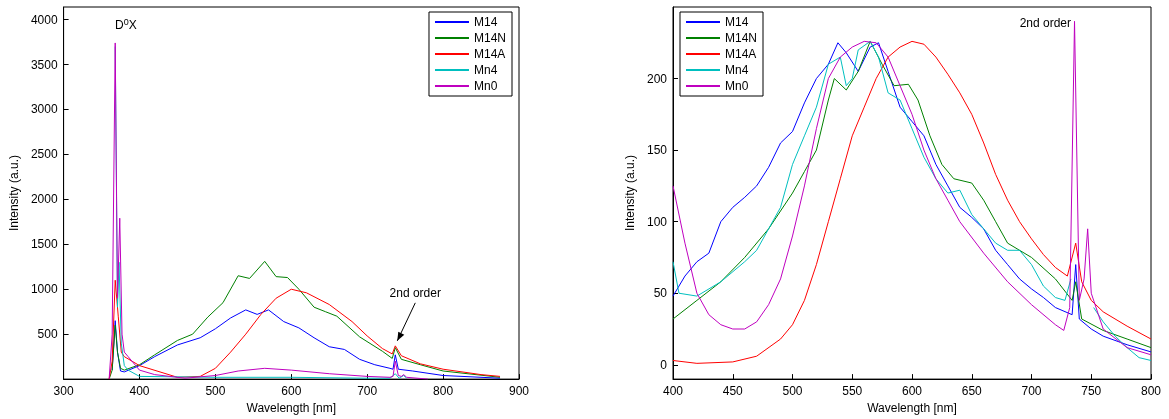  What do you see at coordinates (657, 78) in the screenshot?
I see `y-tick-label: 200` at bounding box center [657, 78].